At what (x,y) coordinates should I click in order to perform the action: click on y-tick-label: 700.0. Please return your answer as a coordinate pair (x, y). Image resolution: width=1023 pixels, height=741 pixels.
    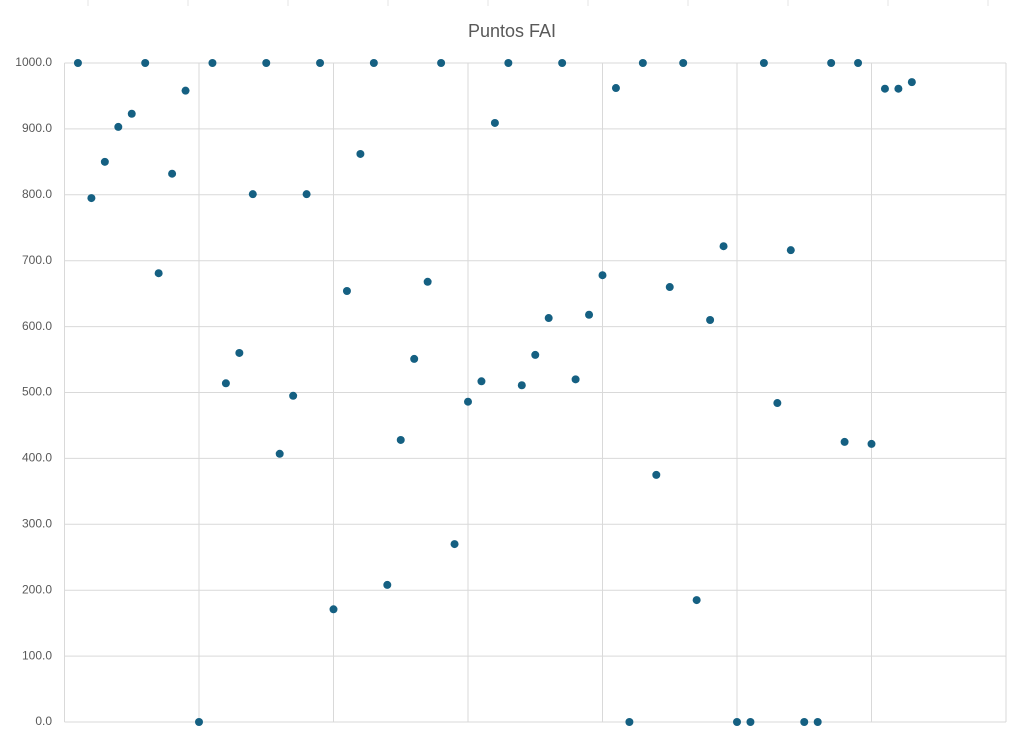
    Looking at the image, I should click on (37, 260).